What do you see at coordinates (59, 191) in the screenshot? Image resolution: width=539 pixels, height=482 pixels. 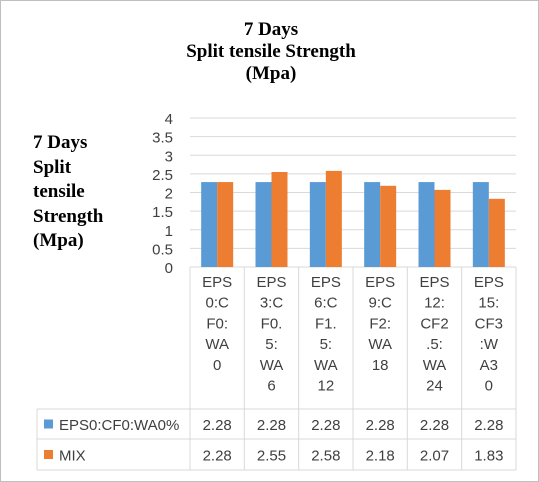 I see `y-axis-title-line: tensile` at bounding box center [59, 191].